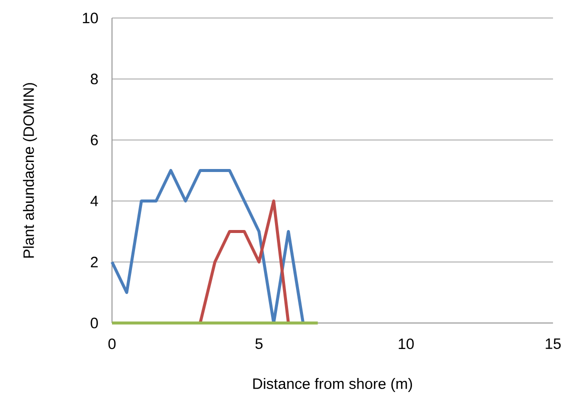  I want to click on y-tick-label: 10, so click(90, 18).